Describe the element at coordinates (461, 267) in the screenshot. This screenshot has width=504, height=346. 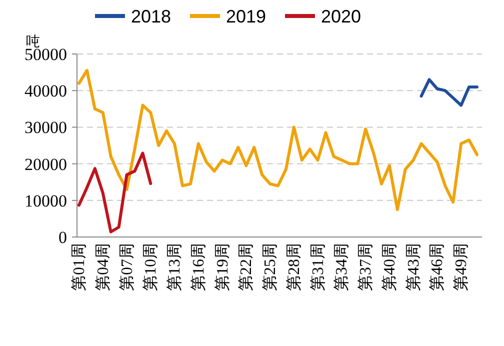
I see `x-tick-label: 第49周` at that location.